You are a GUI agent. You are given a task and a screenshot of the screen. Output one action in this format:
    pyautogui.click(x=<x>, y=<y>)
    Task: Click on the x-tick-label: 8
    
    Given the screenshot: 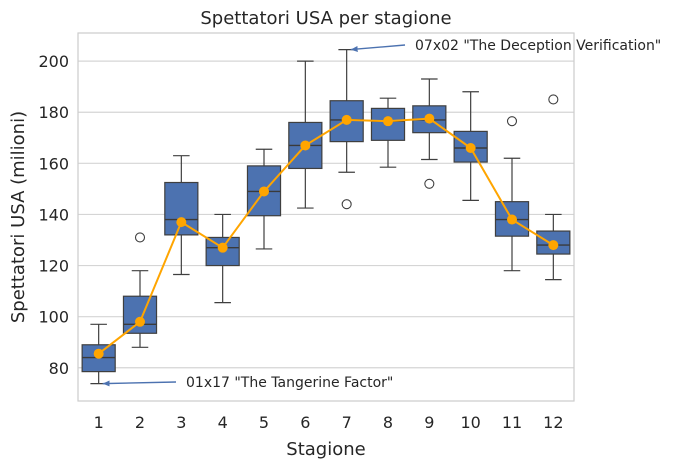 What is the action you would take?
    pyautogui.click(x=388, y=422)
    